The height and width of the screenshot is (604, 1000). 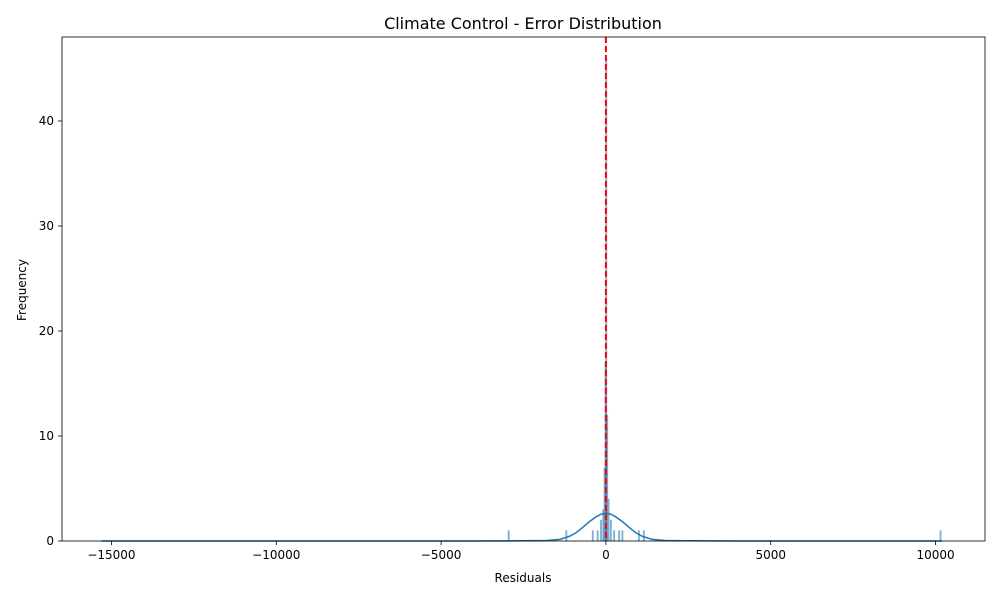 I want to click on y-tick-label: 0, so click(x=50, y=541).